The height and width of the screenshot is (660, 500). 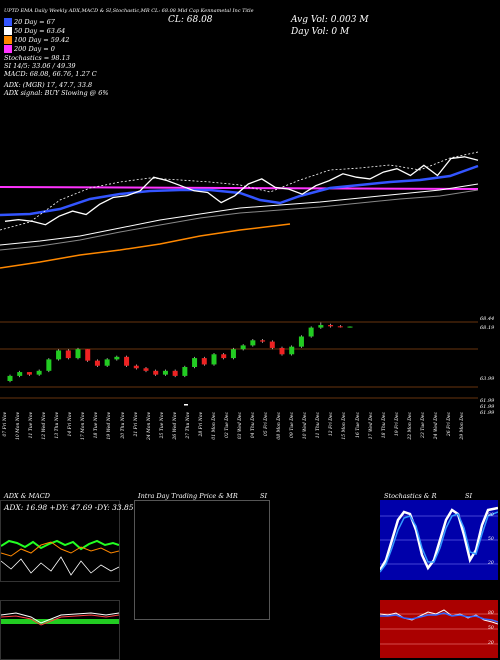 What do you see at coordinates (202, 560) in the screenshot?
I see `intraday-panel` at bounding box center [202, 560].